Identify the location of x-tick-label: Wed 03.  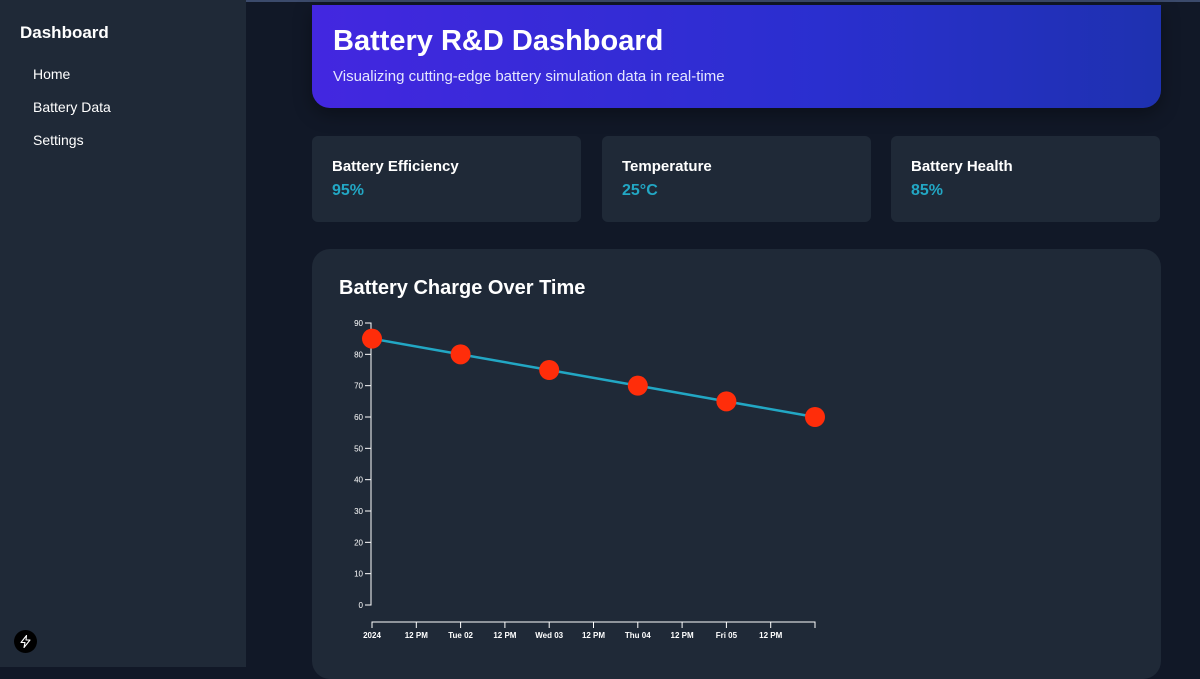
(549, 635).